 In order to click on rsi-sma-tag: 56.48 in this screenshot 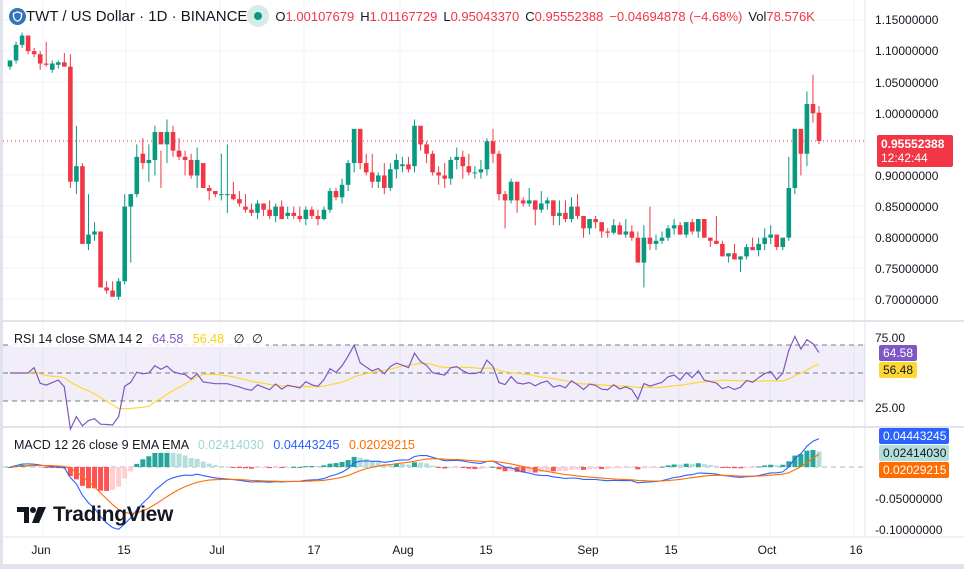, I will do `click(898, 370)`.